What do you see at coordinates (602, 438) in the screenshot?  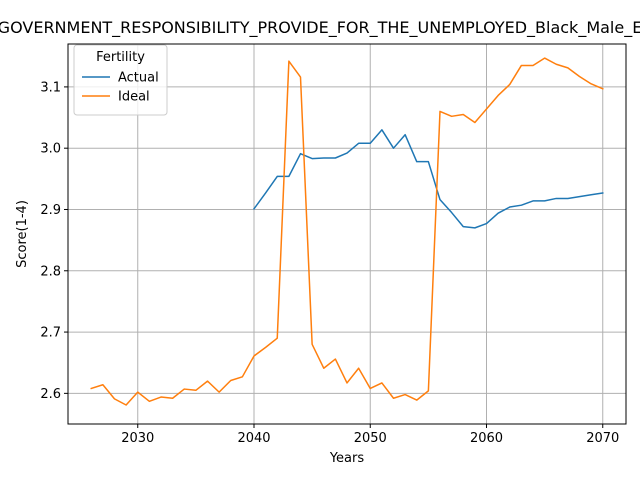 I see `x-tick-label: 2070` at bounding box center [602, 438].